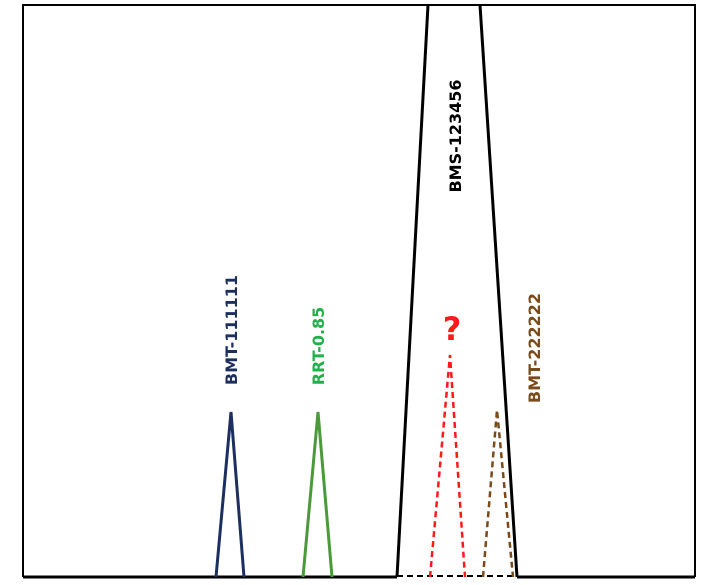 The width and height of the screenshot is (713, 585). Describe the element at coordinates (498, 493) in the screenshot. I see `peak-brown` at that location.